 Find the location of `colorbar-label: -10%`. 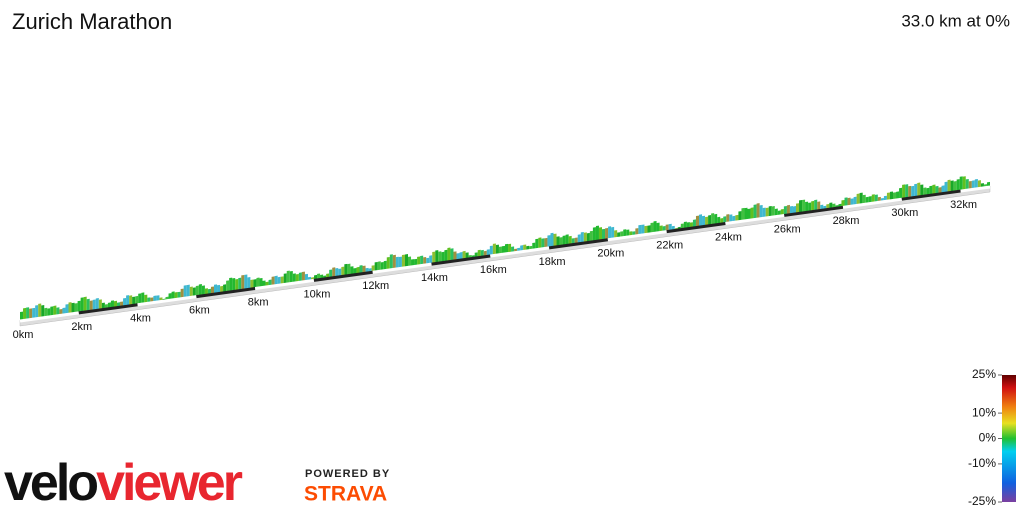

colorbar-label: -10% is located at coordinates (982, 463).